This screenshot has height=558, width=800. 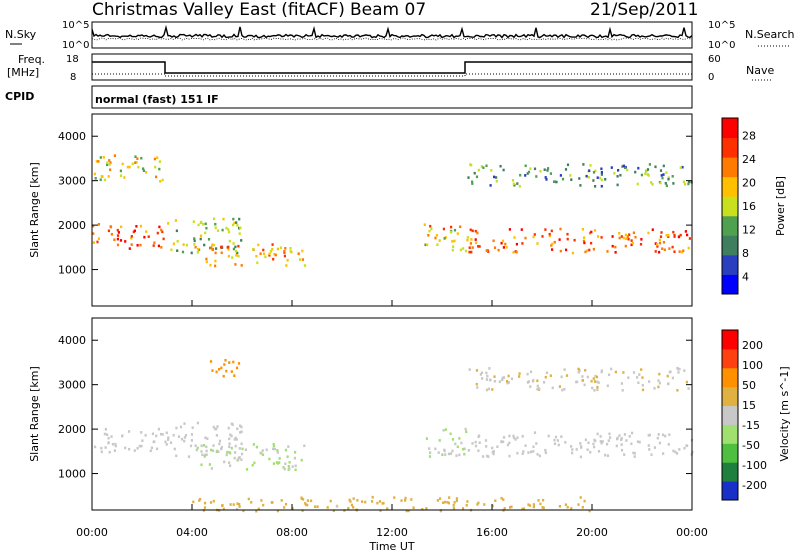 What do you see at coordinates (392, 31) in the screenshot?
I see `noise-sky-trace` at bounding box center [392, 31].